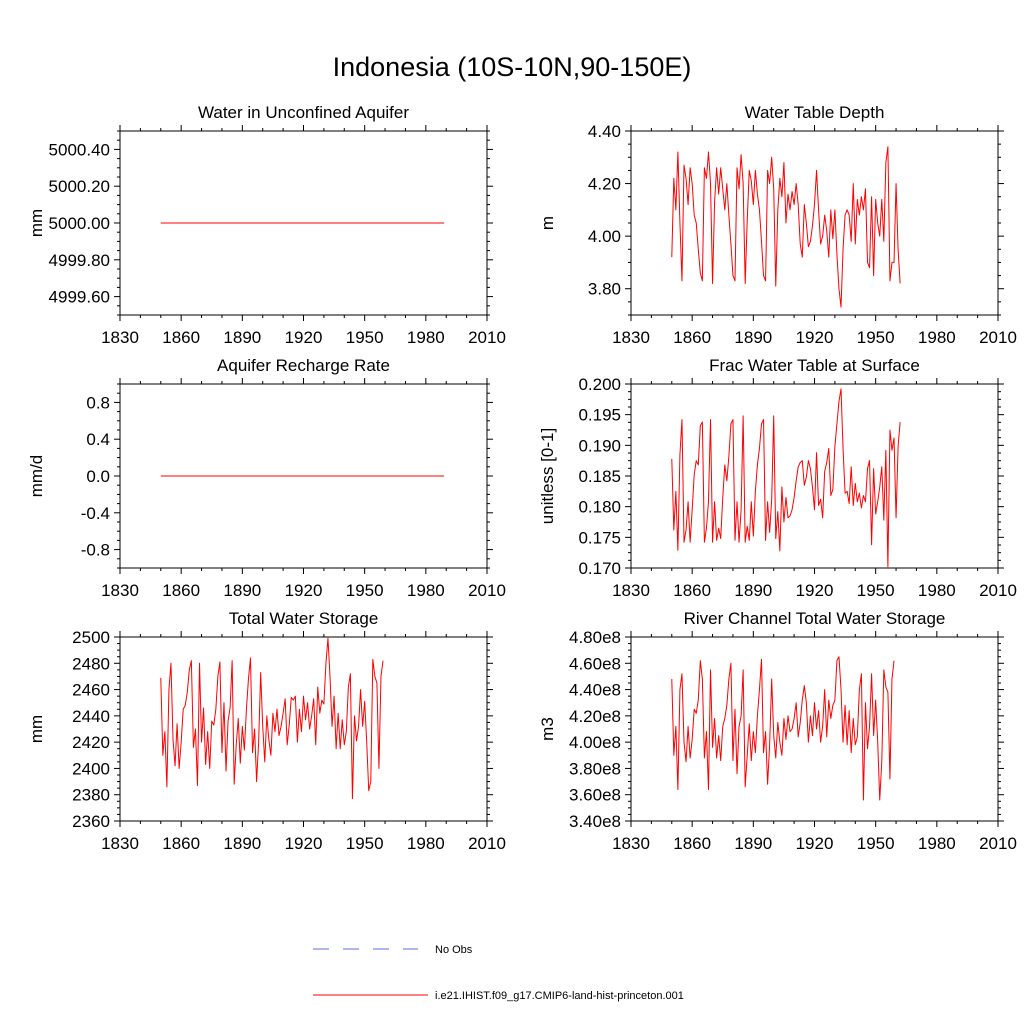 This screenshot has height=1024, width=1024. What do you see at coordinates (547, 729) in the screenshot?
I see `y-axis-label: m3` at bounding box center [547, 729].